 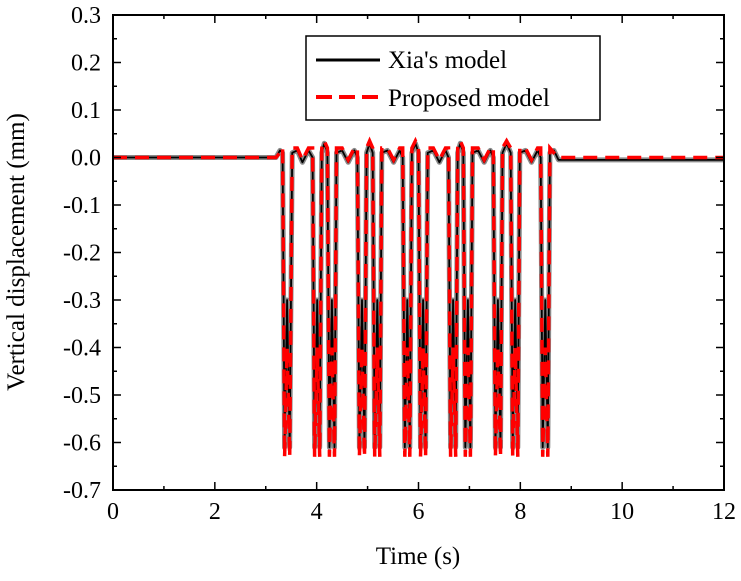 I want to click on y-axis-label: Vertical displacement (mm), so click(x=16, y=252).